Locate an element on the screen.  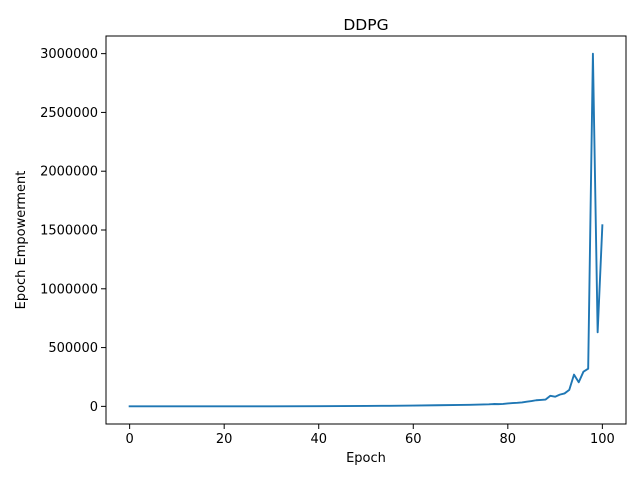
x-tick-label-100: 100 is located at coordinates (602, 439).